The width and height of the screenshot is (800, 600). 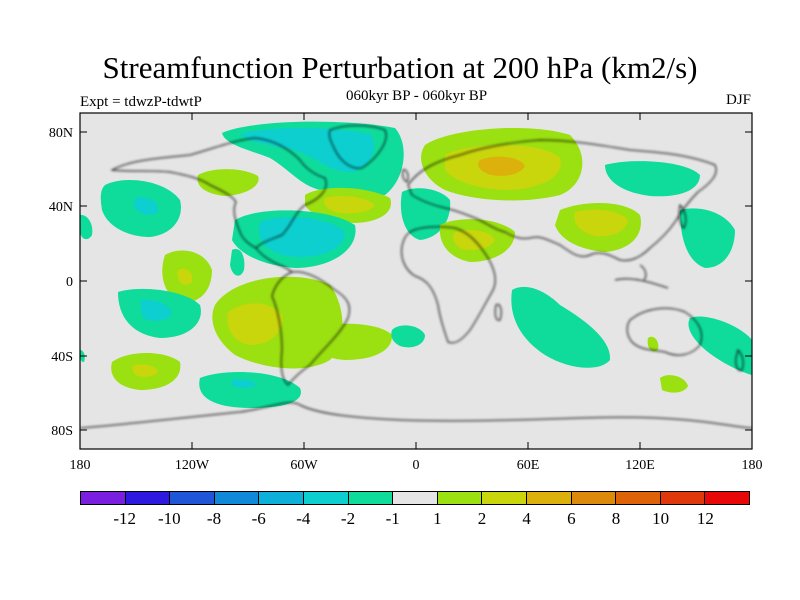 What do you see at coordinates (571, 518) in the screenshot?
I see `colorbar-label: 6` at bounding box center [571, 518].